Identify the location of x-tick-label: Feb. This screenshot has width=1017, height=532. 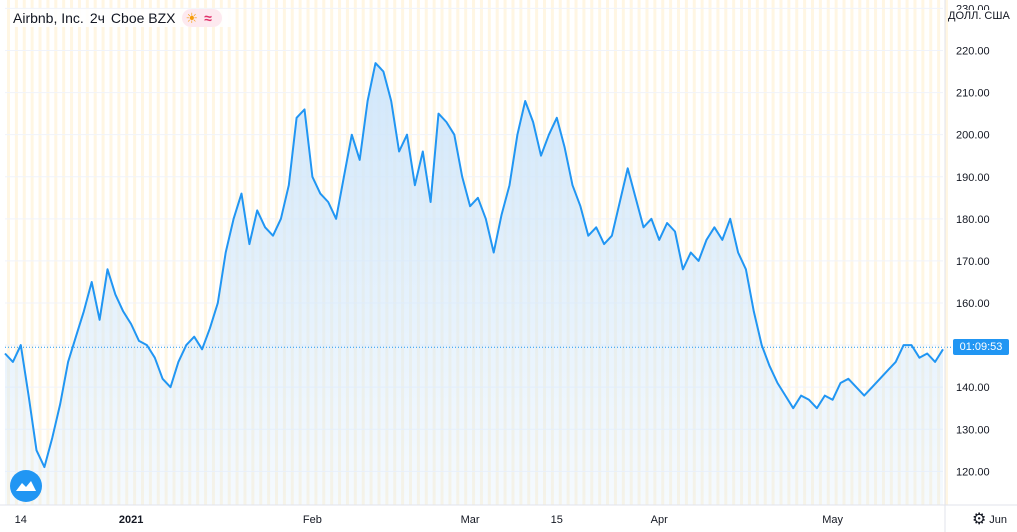
(312, 520).